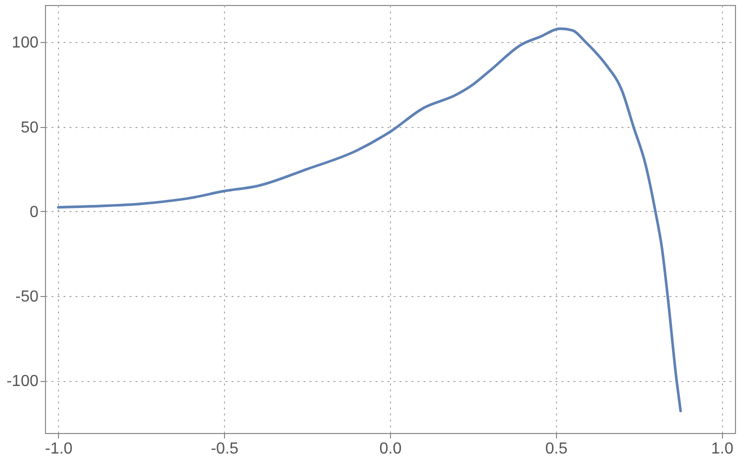 The height and width of the screenshot is (467, 750). Describe the element at coordinates (25, 43) in the screenshot. I see `y-tick-label: 100` at that location.